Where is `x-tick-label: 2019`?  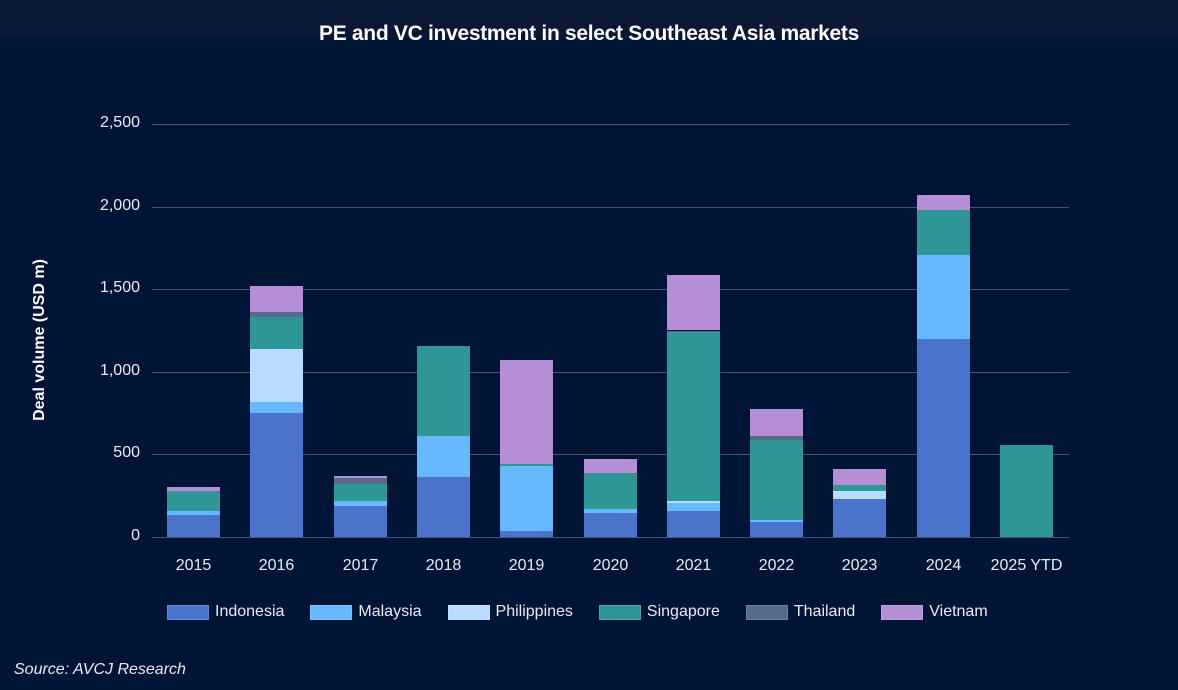
x-tick-label: 2019 is located at coordinates (526, 565).